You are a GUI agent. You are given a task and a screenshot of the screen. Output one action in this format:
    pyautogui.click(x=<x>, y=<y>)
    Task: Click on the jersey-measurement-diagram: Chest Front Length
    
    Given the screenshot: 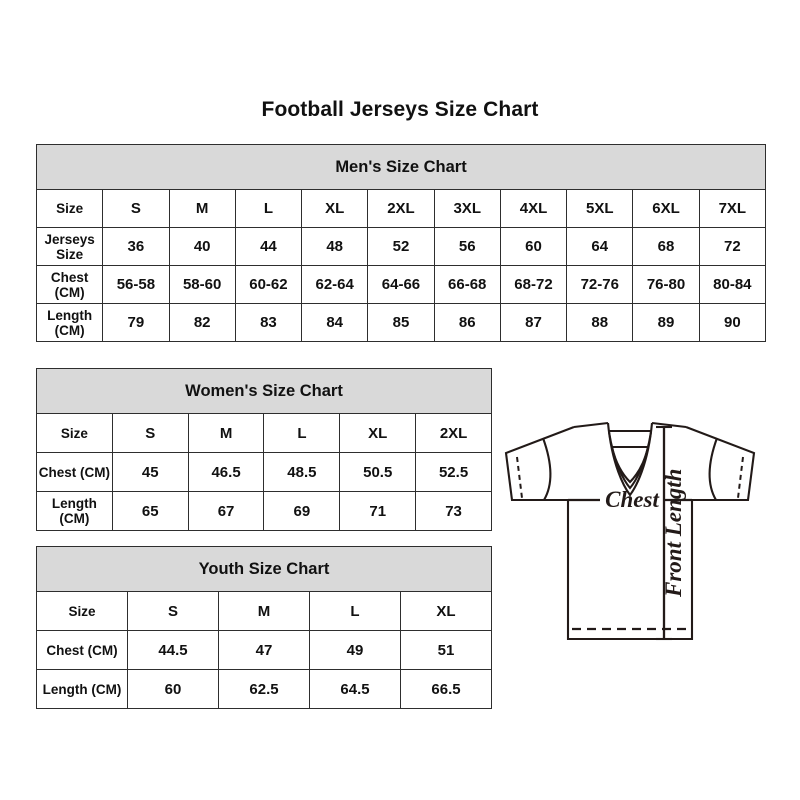 What is the action you would take?
    pyautogui.click(x=641, y=550)
    